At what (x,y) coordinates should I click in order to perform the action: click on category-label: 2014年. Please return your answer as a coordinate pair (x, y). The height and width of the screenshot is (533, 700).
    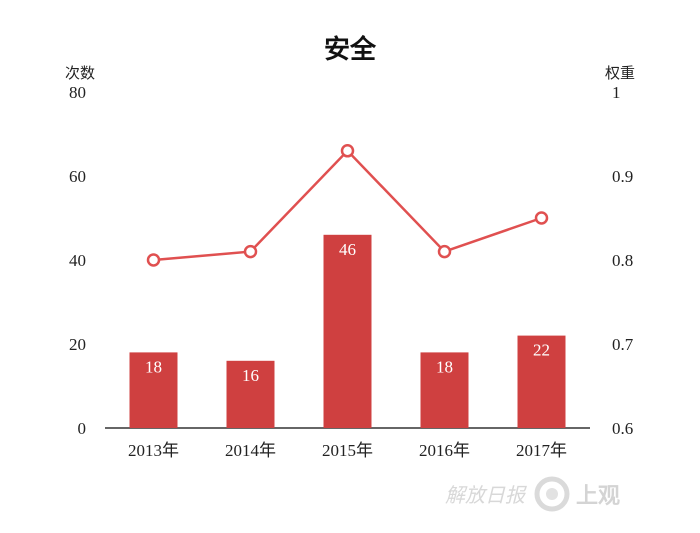
    Looking at the image, I should click on (250, 450).